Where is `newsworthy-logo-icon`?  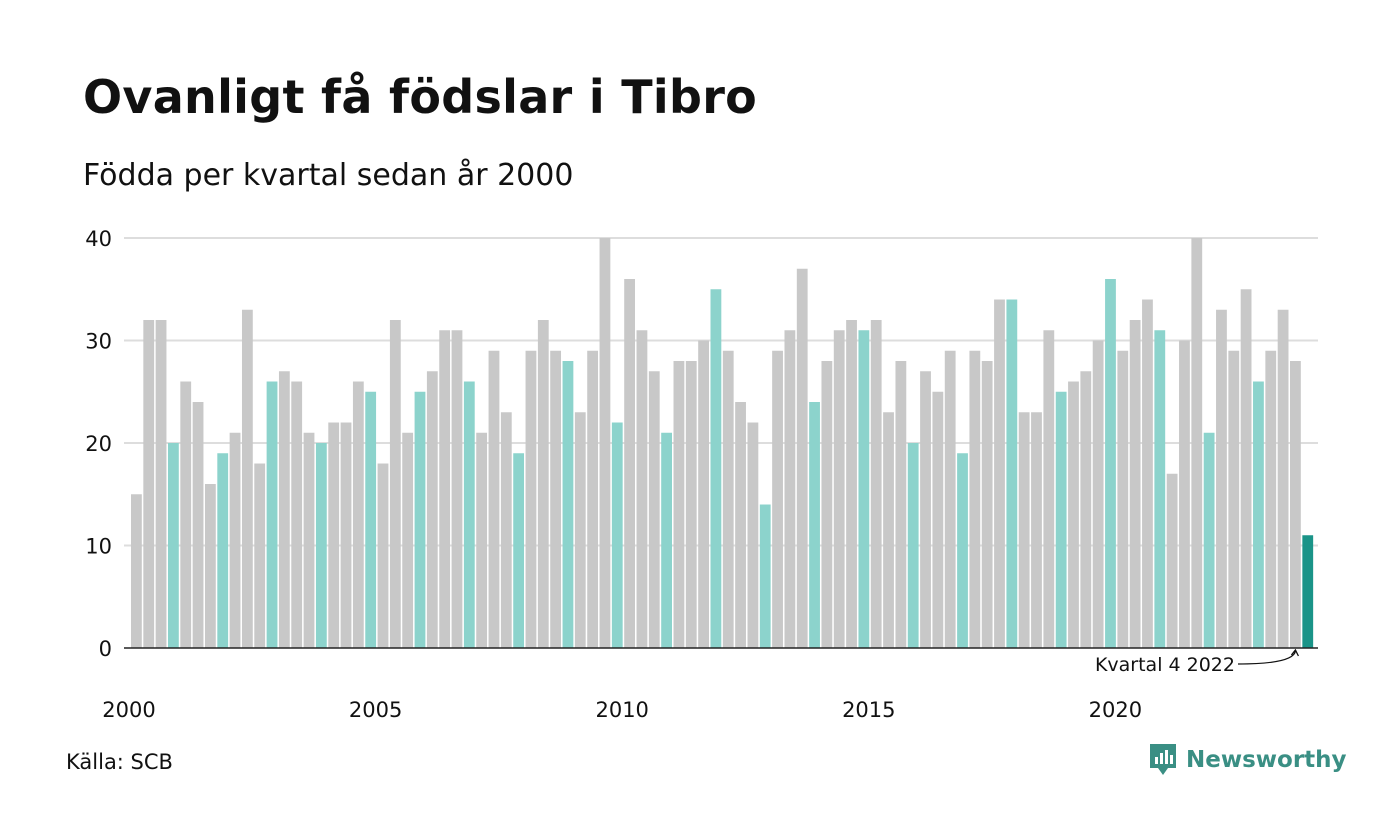 newsworthy-logo-icon is located at coordinates (1163, 759).